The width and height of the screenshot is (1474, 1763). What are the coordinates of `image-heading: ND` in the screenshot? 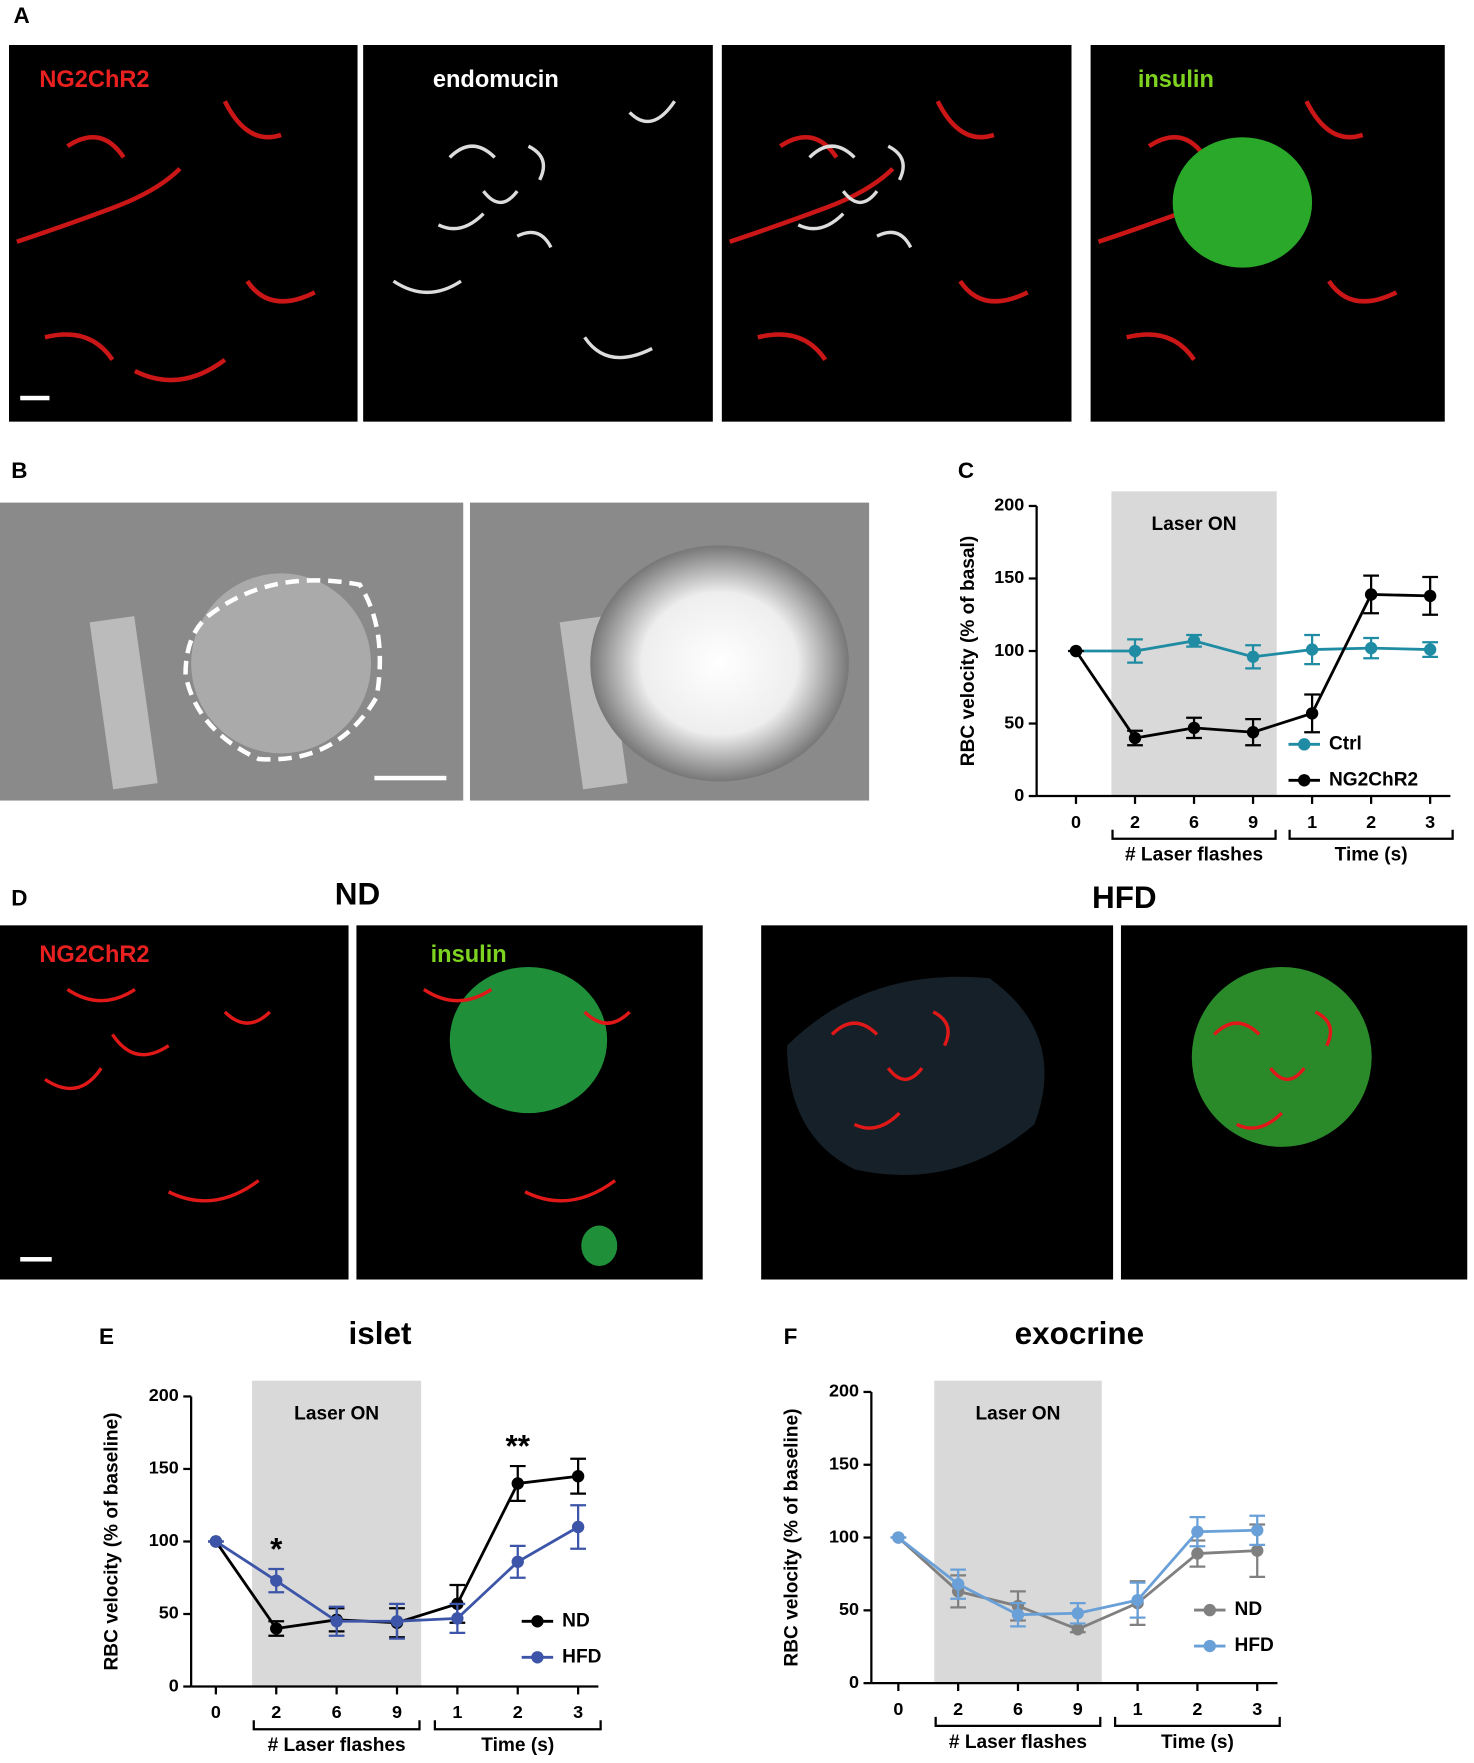 It's located at (357, 893).